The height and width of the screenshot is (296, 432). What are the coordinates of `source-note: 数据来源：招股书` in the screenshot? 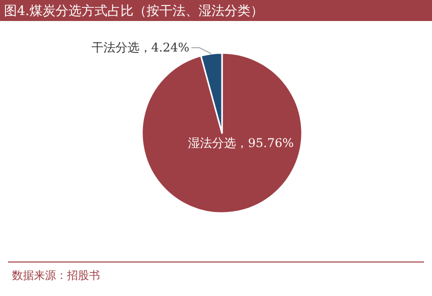 It's located at (56, 275).